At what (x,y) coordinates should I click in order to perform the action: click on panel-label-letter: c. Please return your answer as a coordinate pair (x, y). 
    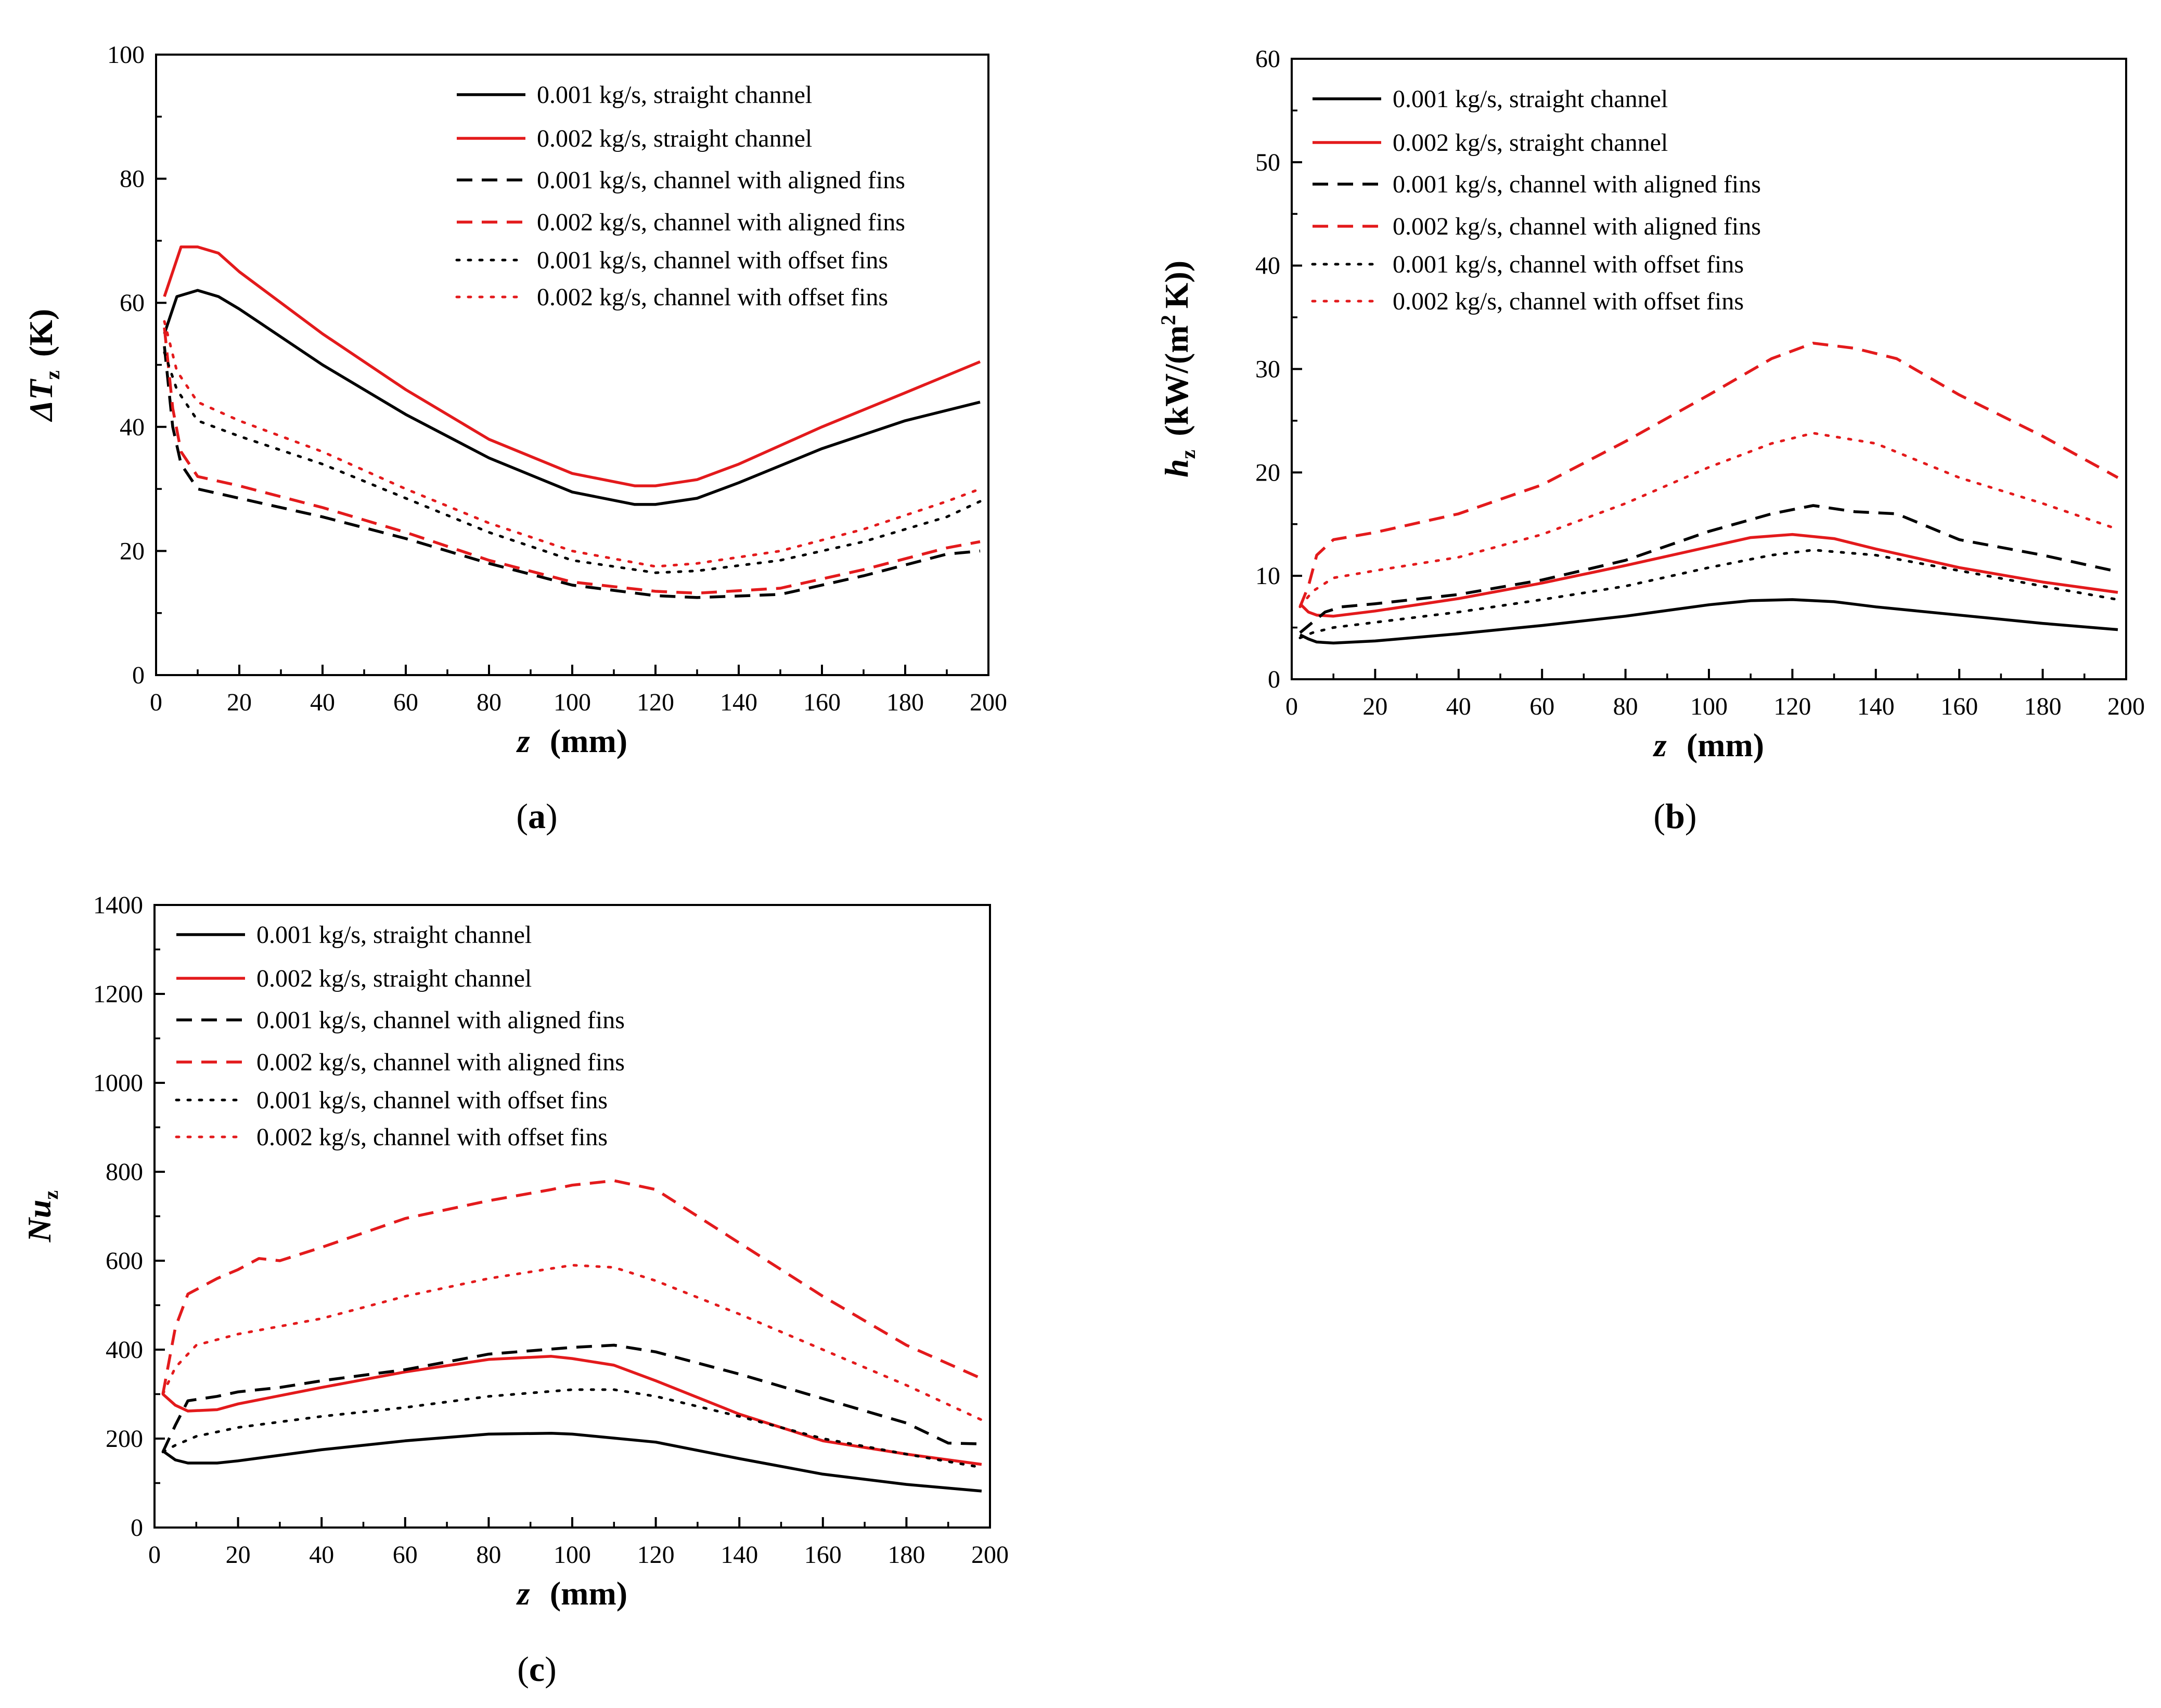
    Looking at the image, I should click on (537, 1669).